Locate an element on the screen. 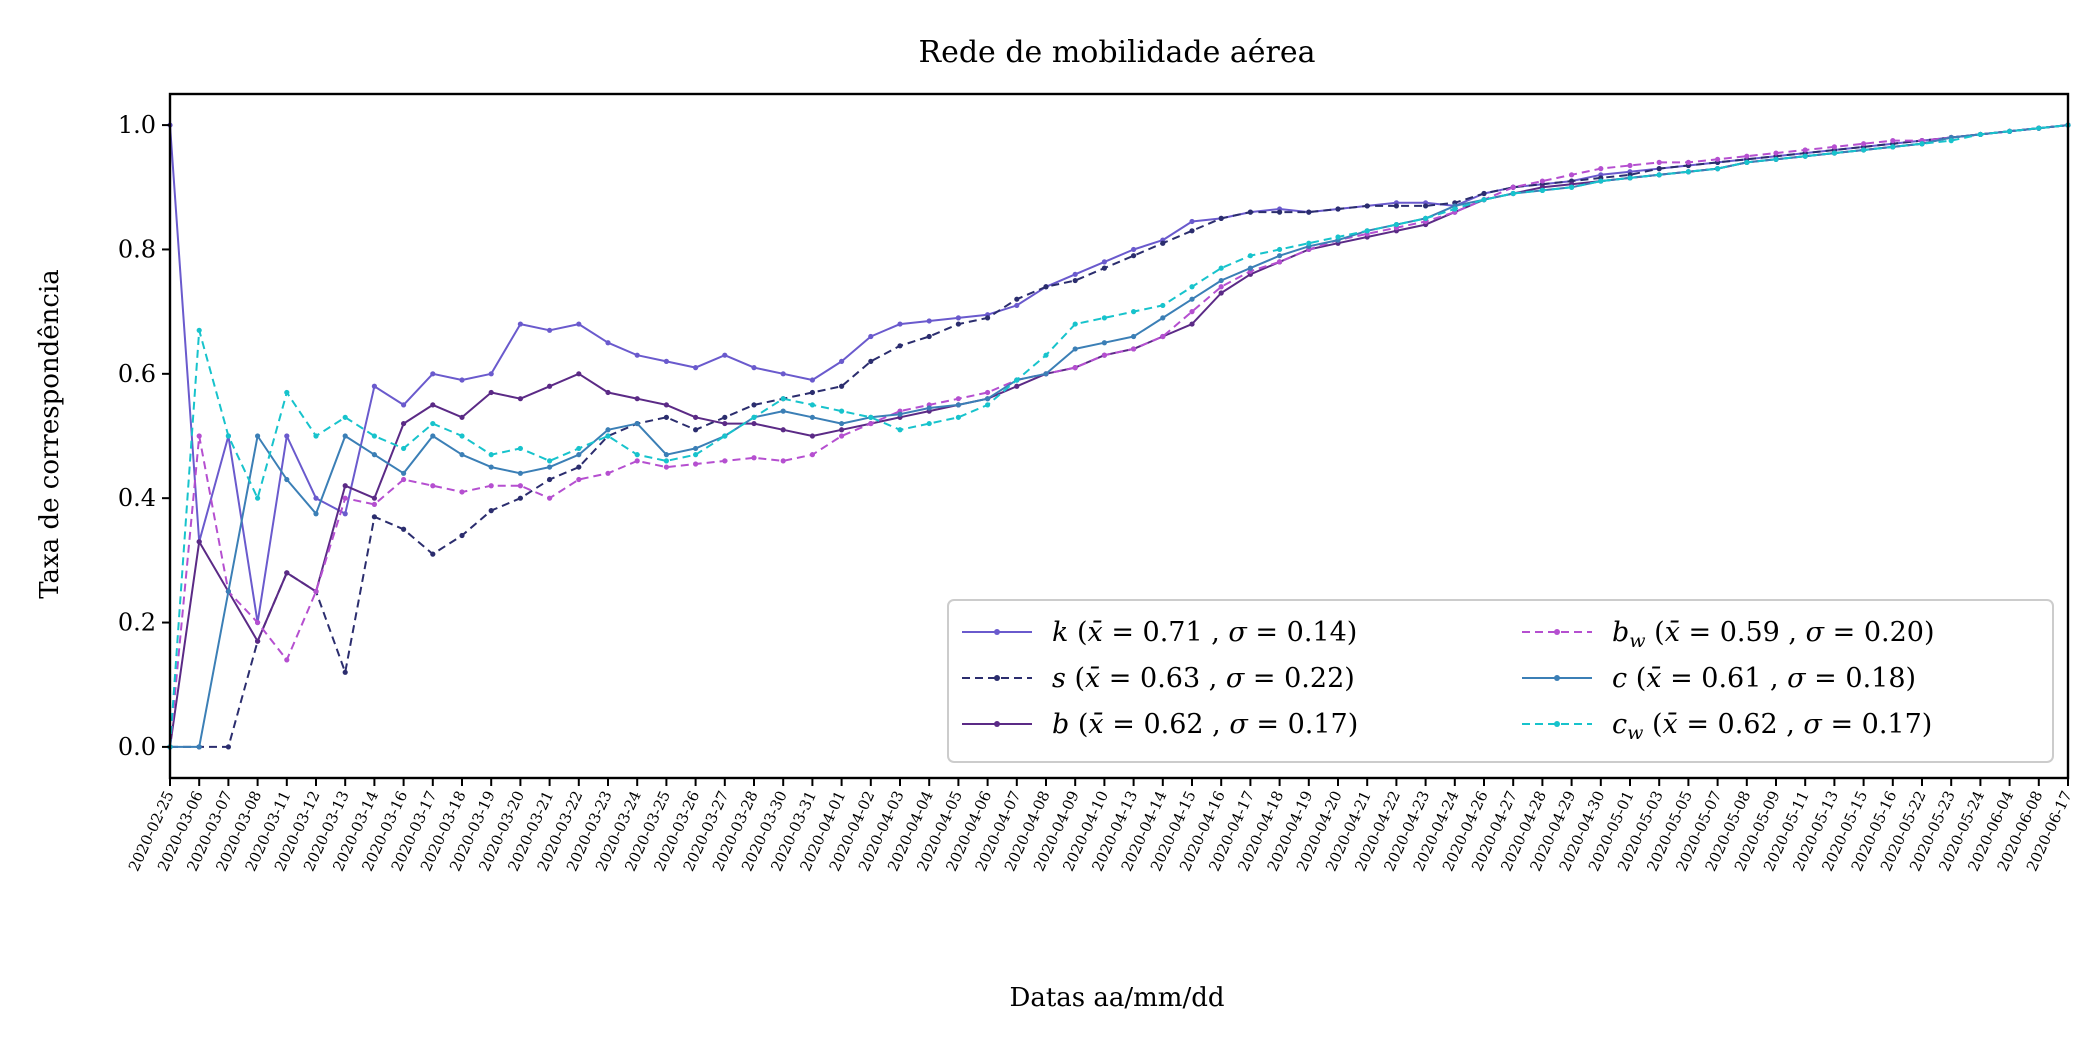 This screenshot has width=2100, height=1050. legend-item: c (x̄ = 0.61 , σ = 0.18) is located at coordinates (1719, 678).